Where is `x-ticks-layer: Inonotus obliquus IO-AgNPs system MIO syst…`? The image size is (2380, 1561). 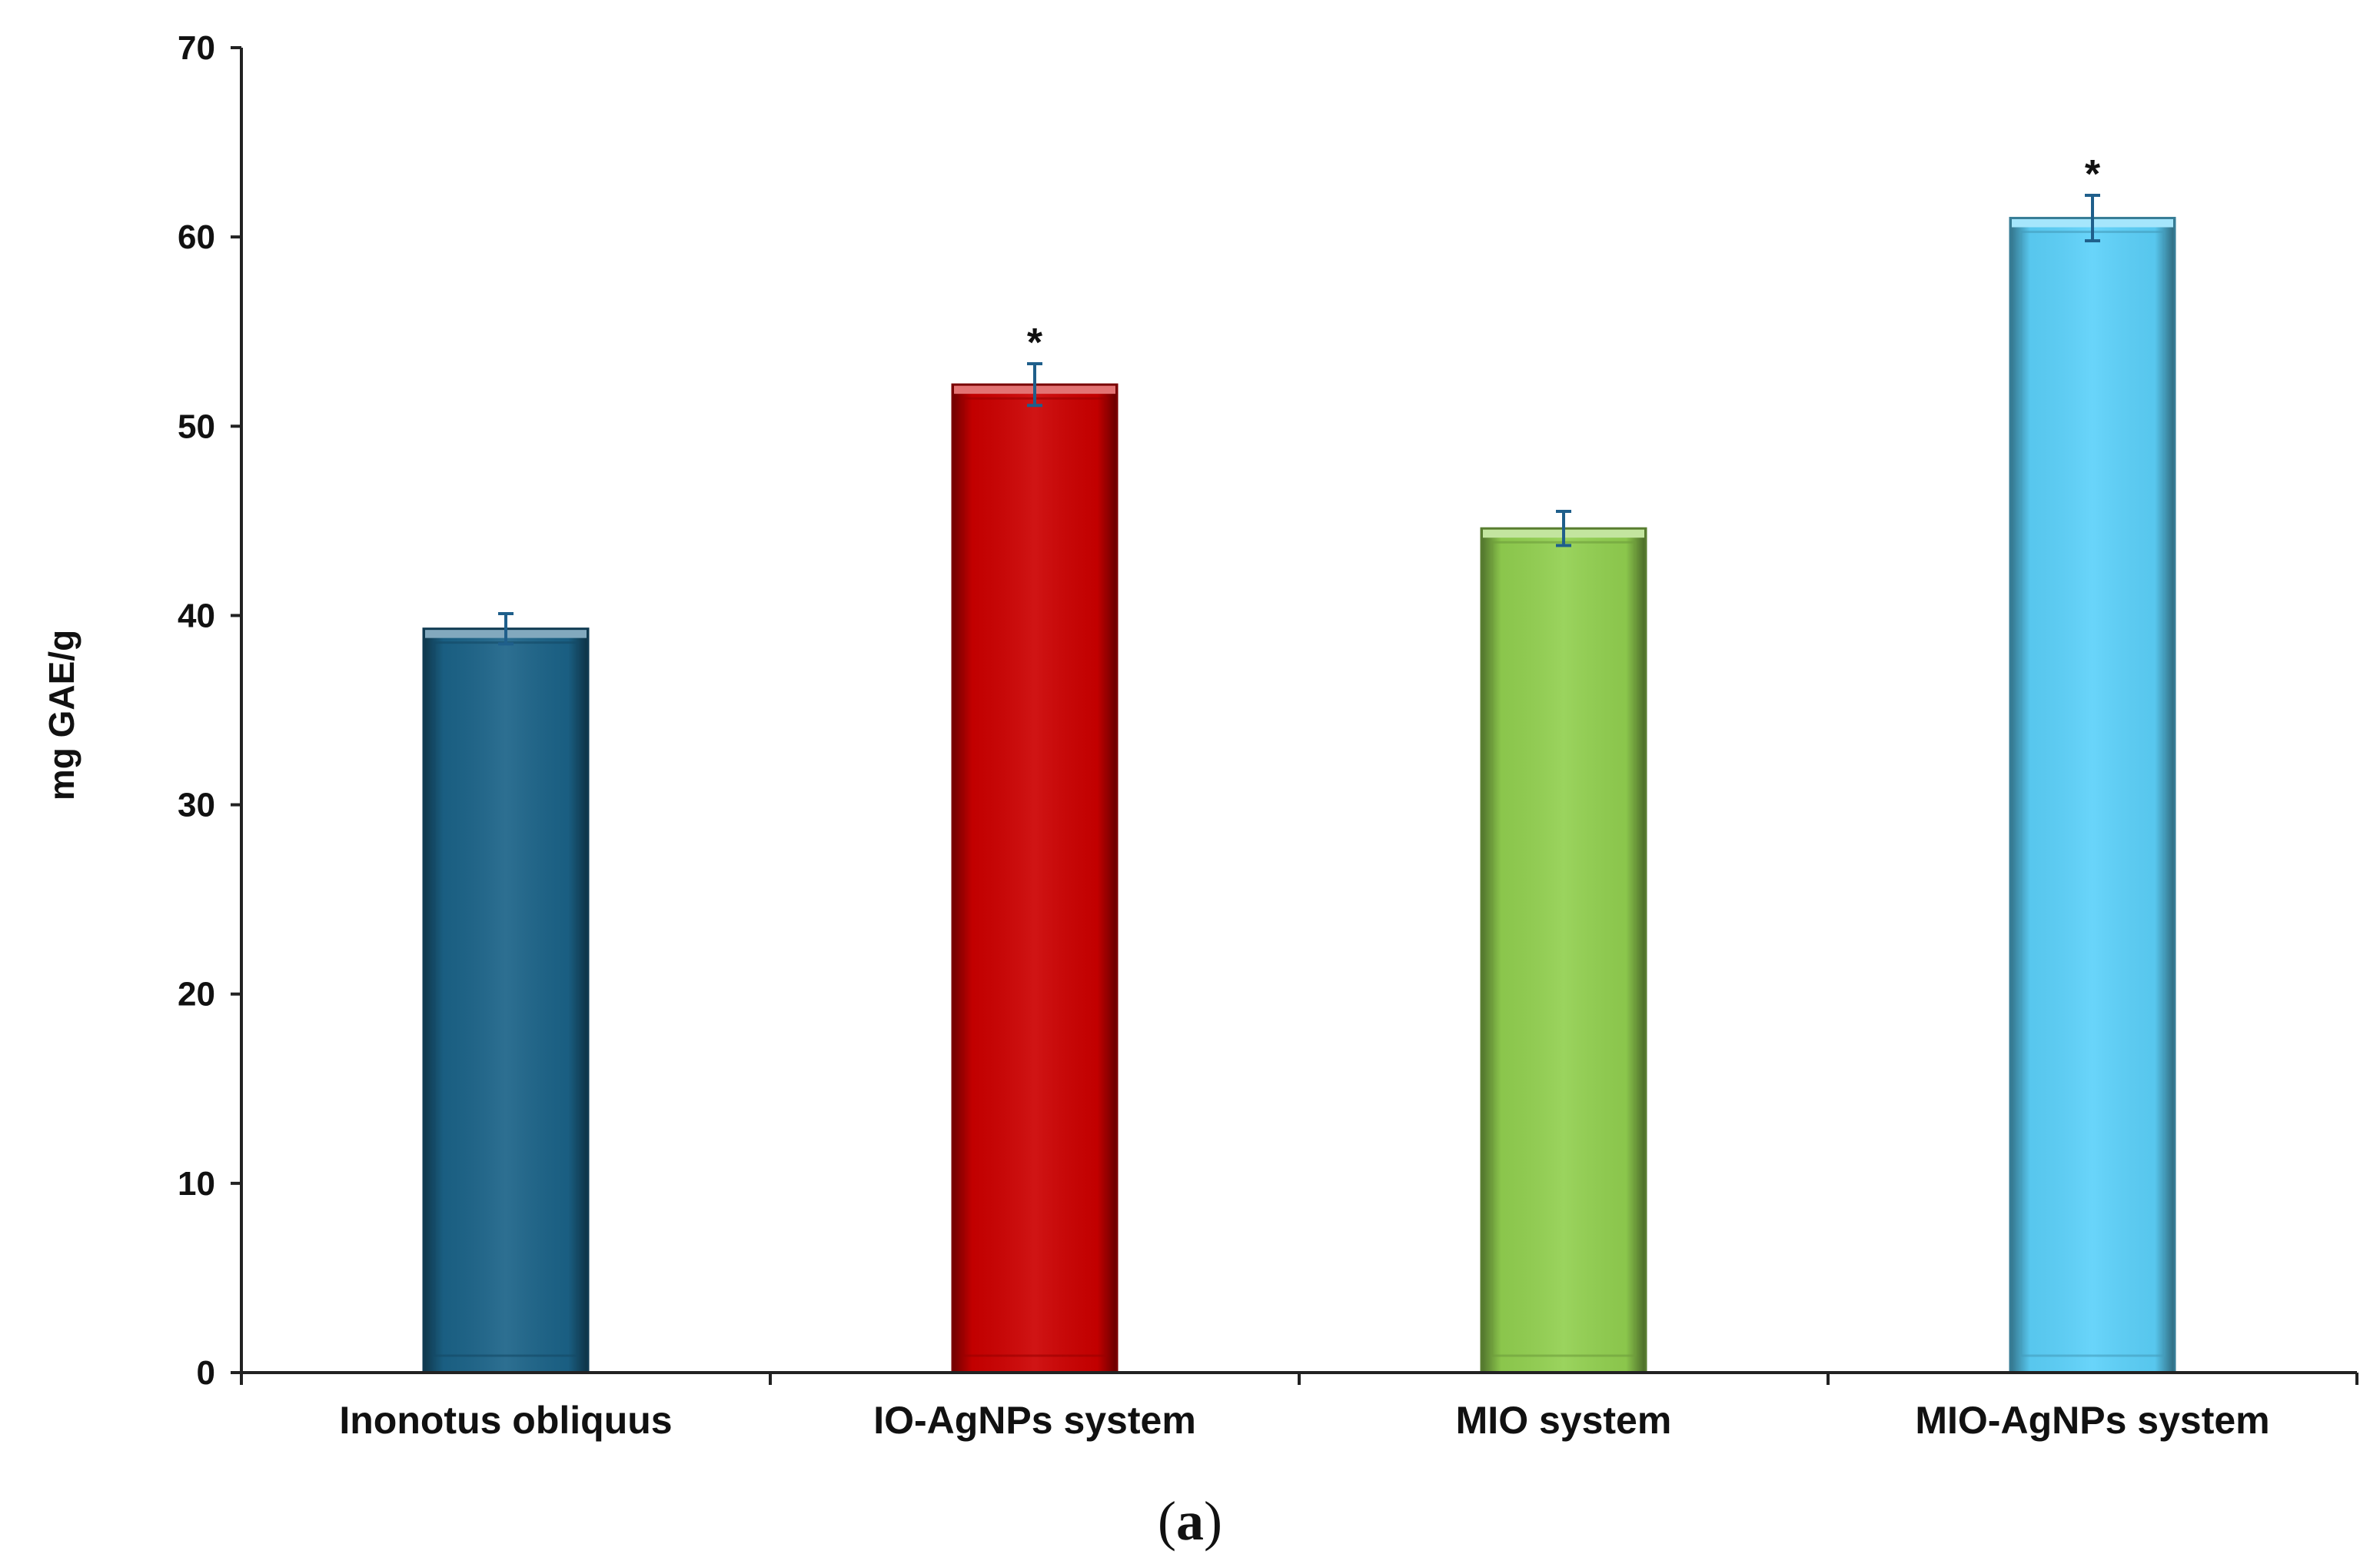 x-ticks-layer: Inonotus obliquus IO-AgNPs system MIO syst… is located at coordinates (1299, 1407).